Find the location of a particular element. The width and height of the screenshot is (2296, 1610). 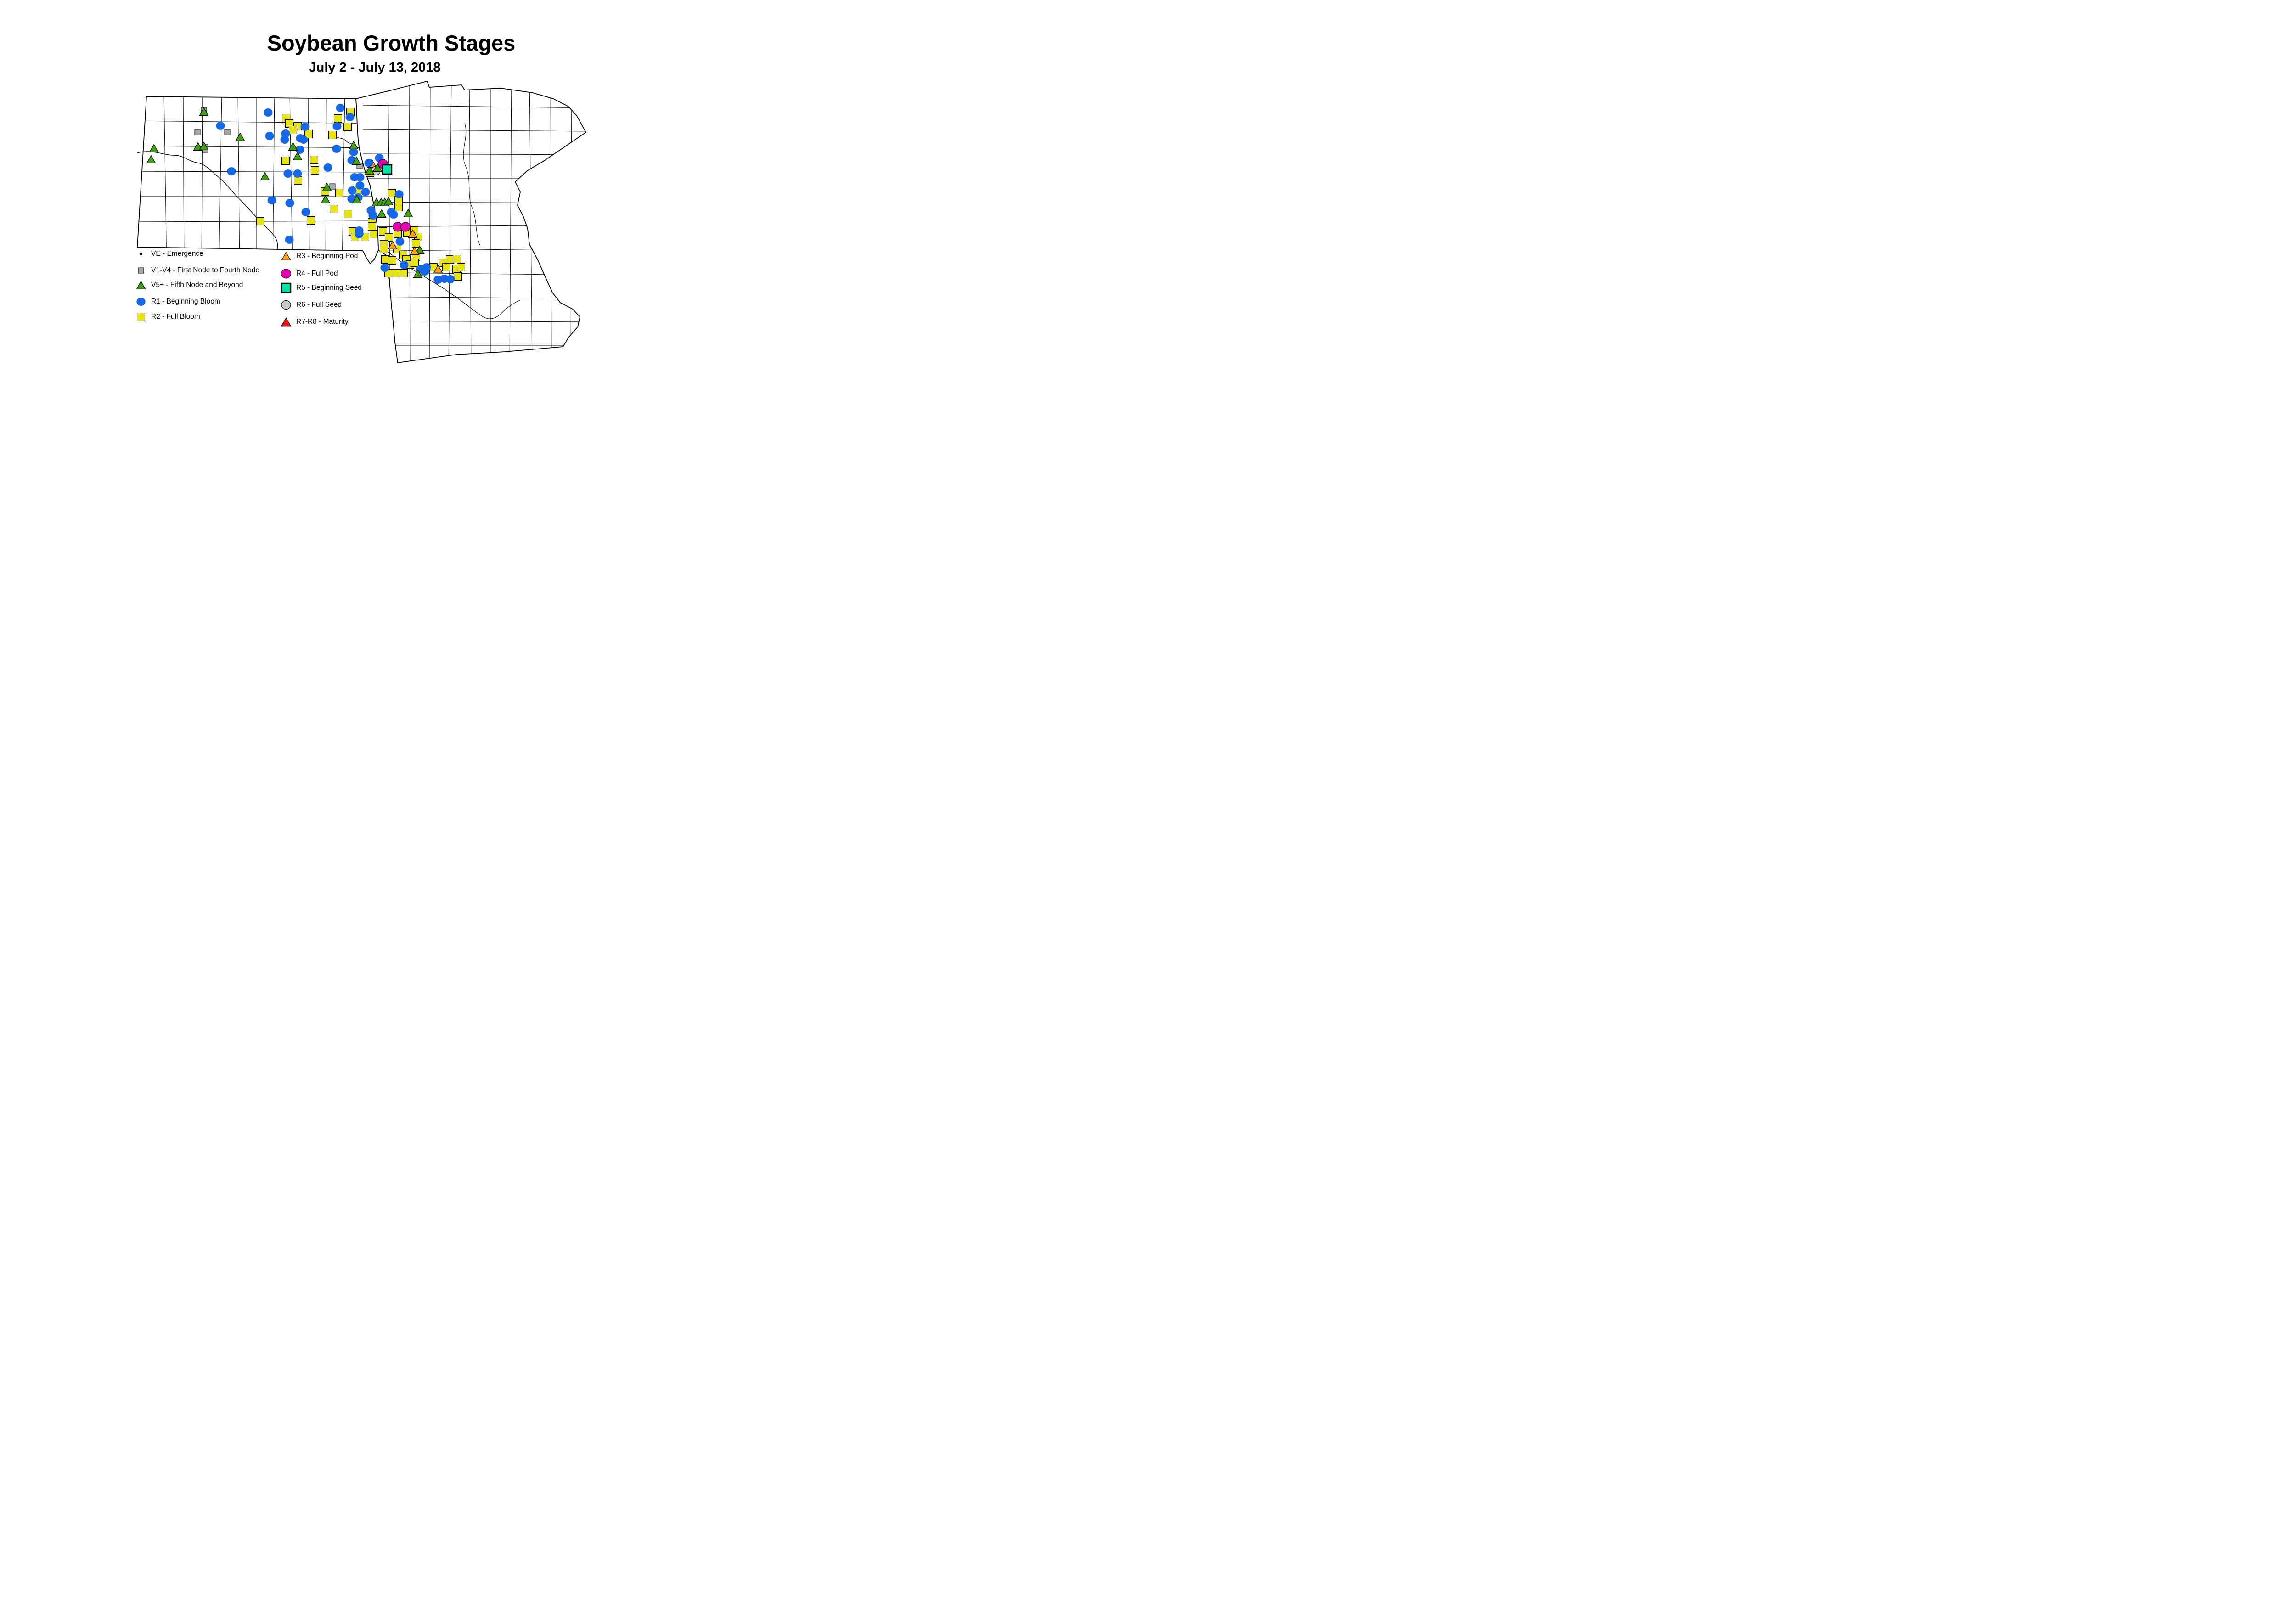

minnesota-outline is located at coordinates (471, 222).